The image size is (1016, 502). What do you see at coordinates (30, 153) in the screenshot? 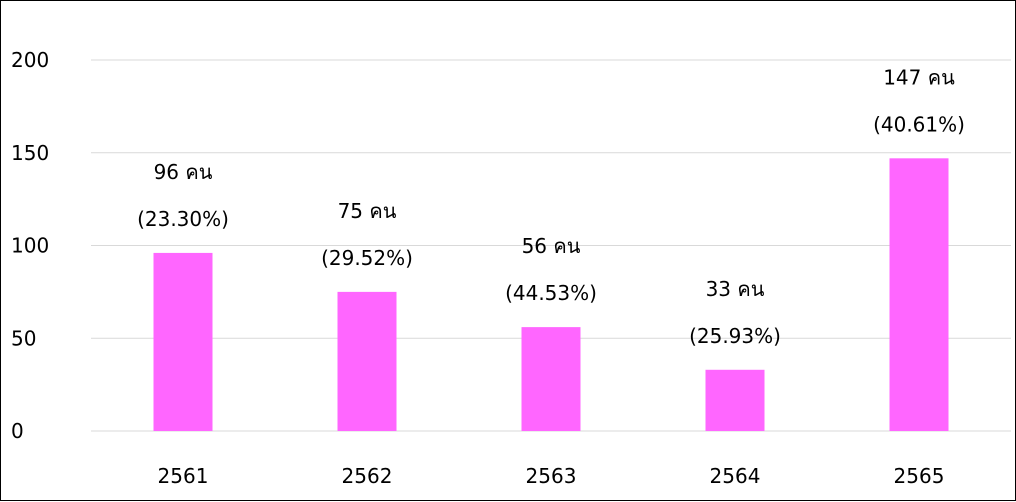
I see `y-tick-label: 150` at bounding box center [30, 153].